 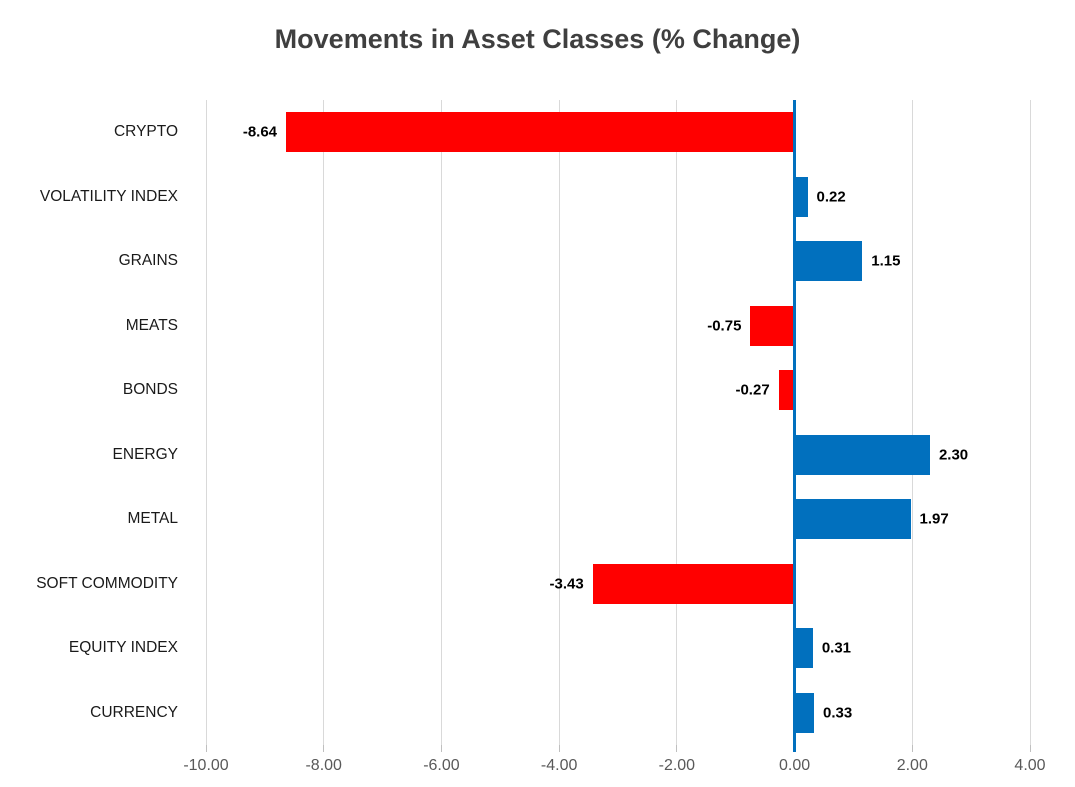 What do you see at coordinates (134, 712) in the screenshot?
I see `category-label: CURRENCY` at bounding box center [134, 712].